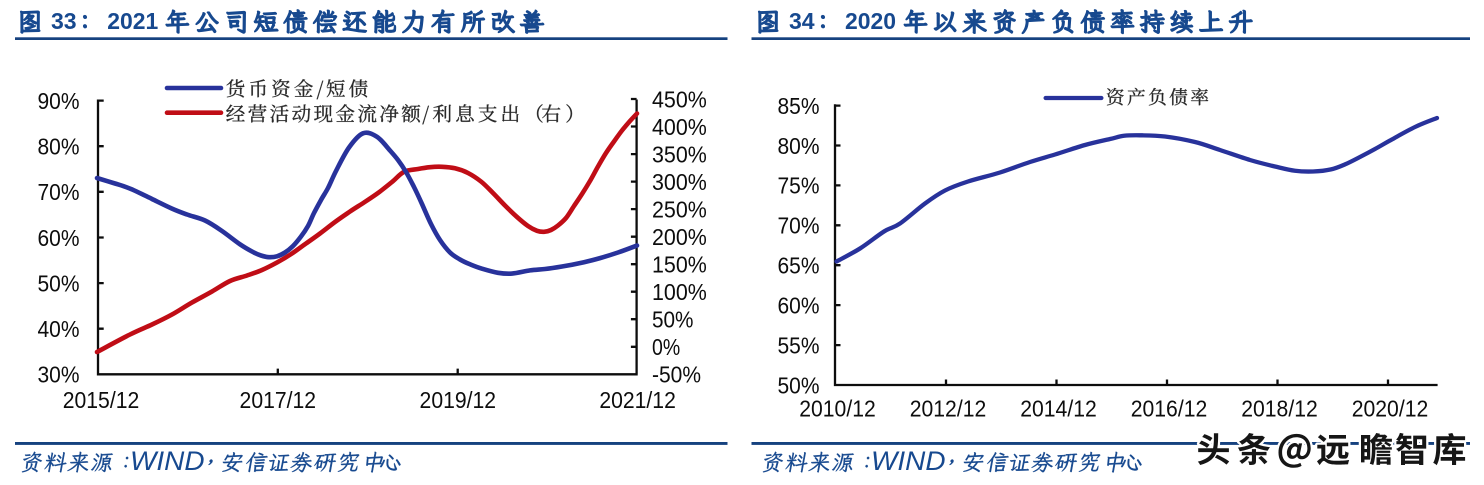 This screenshot has width=1484, height=485. Describe the element at coordinates (799, 106) in the screenshot. I see `svg-text: 85%` at that location.